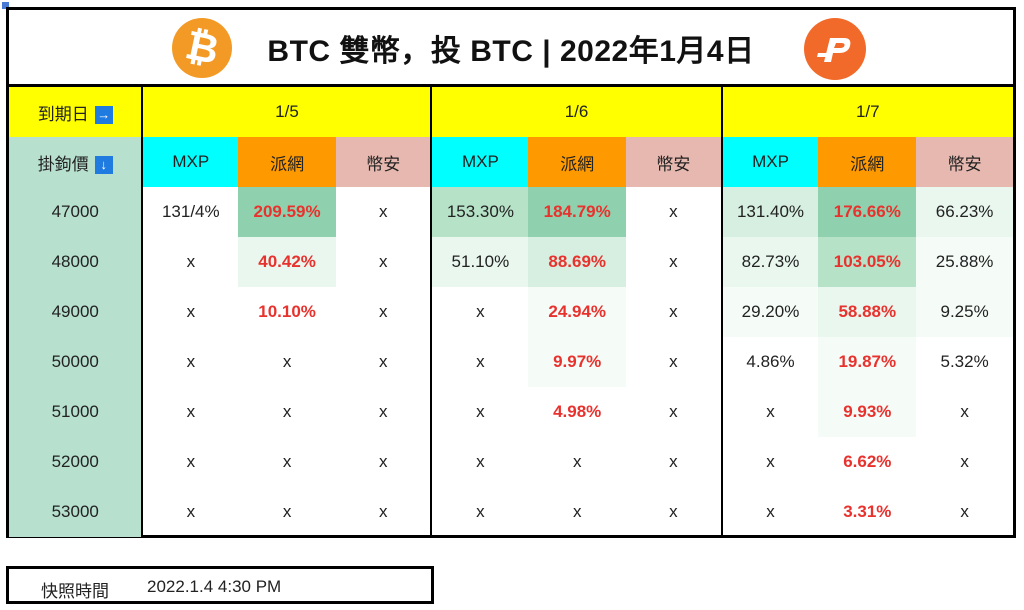 This screenshot has width=1024, height=610. Describe the element at coordinates (577, 212) in the screenshot. I see `rate-cell: 184.79%` at that location.